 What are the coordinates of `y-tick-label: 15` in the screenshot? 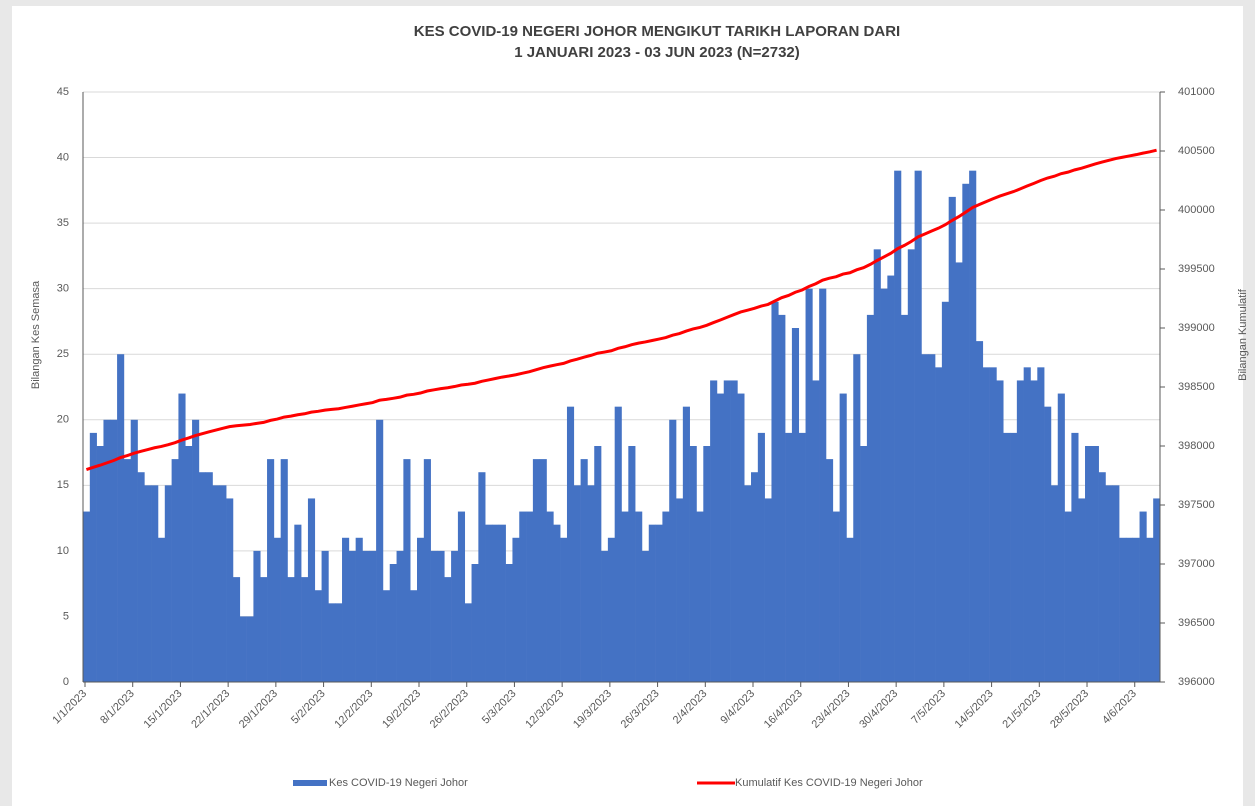 It's located at (63, 485).